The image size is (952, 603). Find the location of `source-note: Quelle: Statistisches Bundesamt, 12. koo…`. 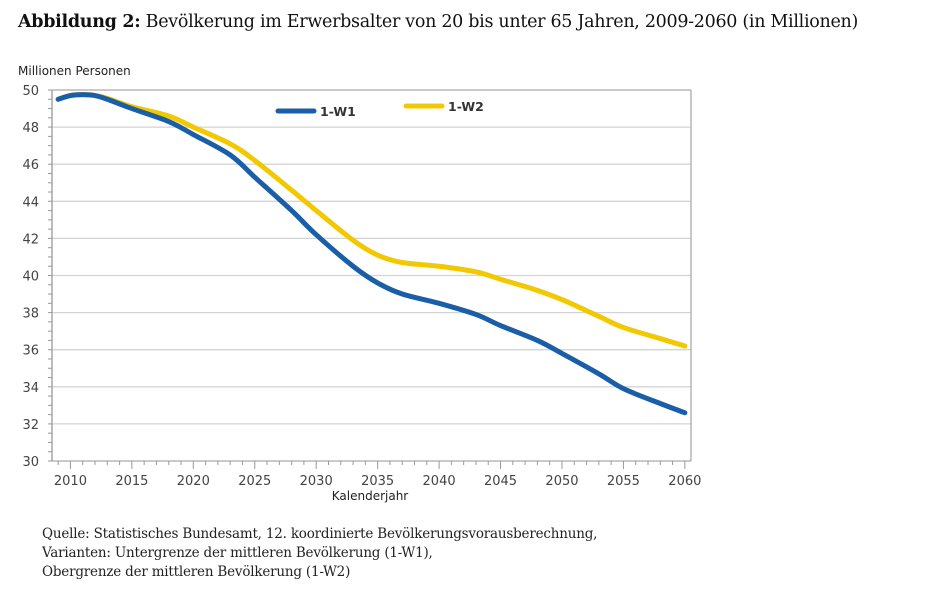

source-note: Quelle: Statistisches Bundesamt, 12. koo… is located at coordinates (319, 553).